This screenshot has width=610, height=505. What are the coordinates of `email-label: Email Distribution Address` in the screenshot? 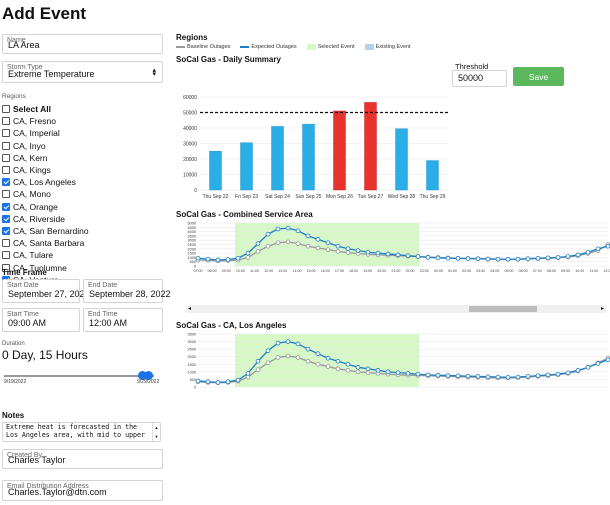 It's located at (48, 486).